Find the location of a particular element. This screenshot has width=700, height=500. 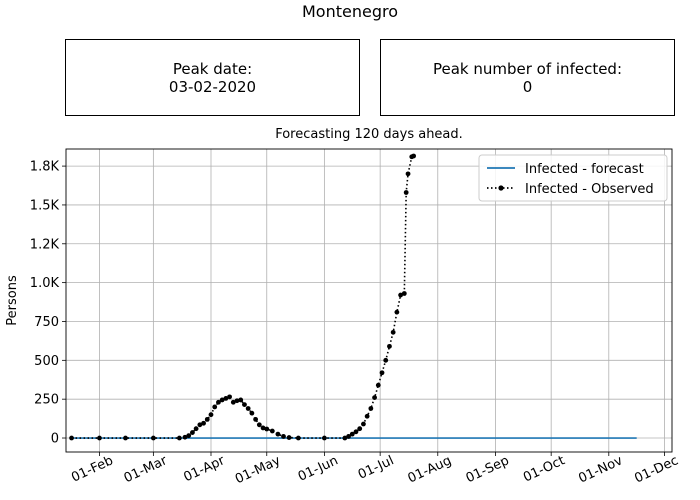

legend-observed-label: Infected - Observed is located at coordinates (589, 189).